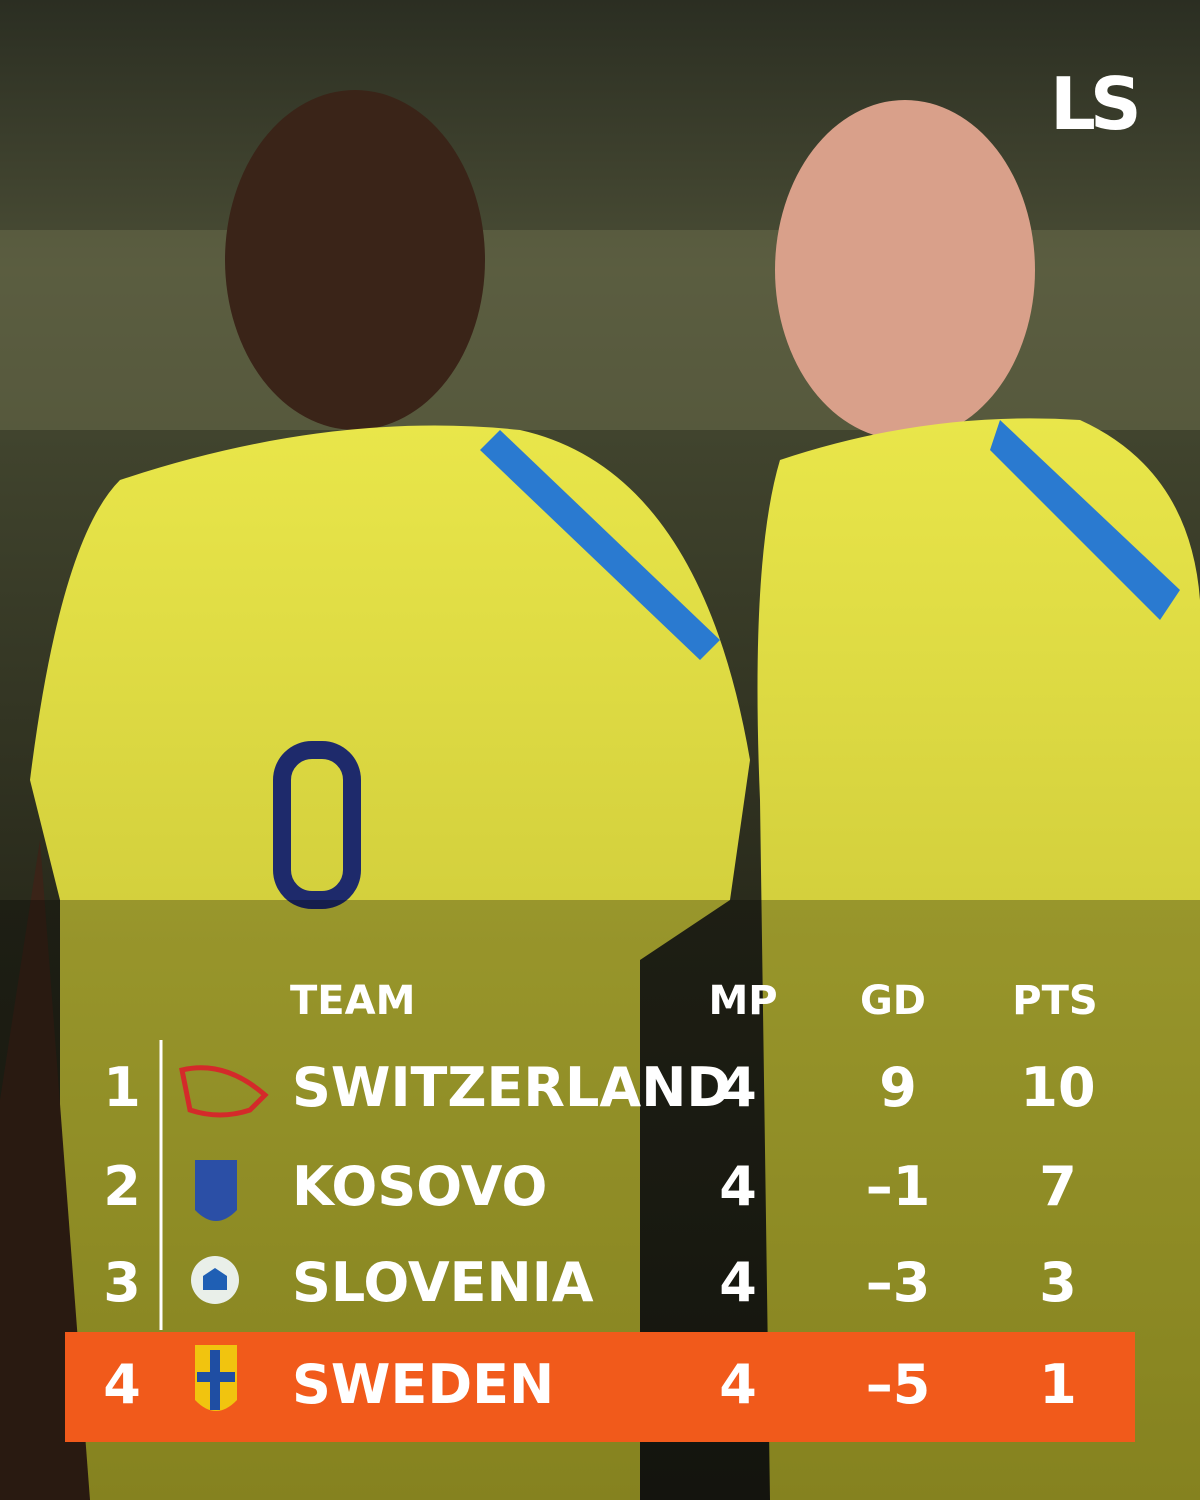 This screenshot has height=1500, width=1200. What do you see at coordinates (1096, 104) in the screenshot?
I see `brand-logo: LS` at bounding box center [1096, 104].